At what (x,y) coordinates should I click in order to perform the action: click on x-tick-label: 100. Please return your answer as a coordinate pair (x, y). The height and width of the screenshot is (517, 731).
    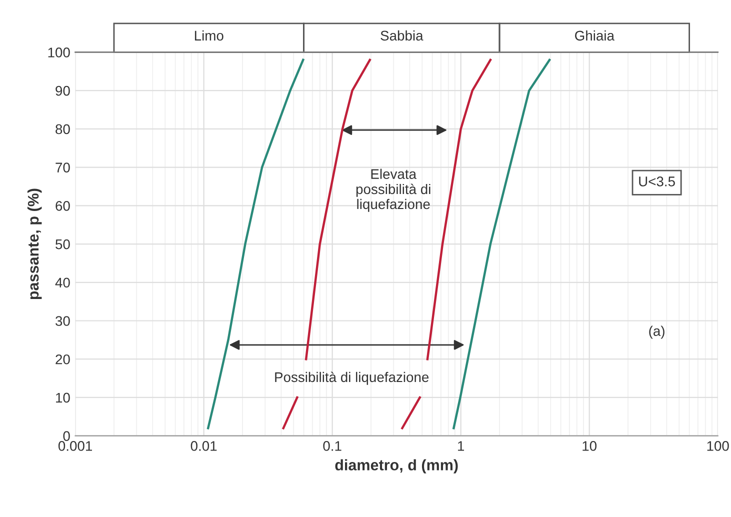
    Looking at the image, I should click on (718, 446).